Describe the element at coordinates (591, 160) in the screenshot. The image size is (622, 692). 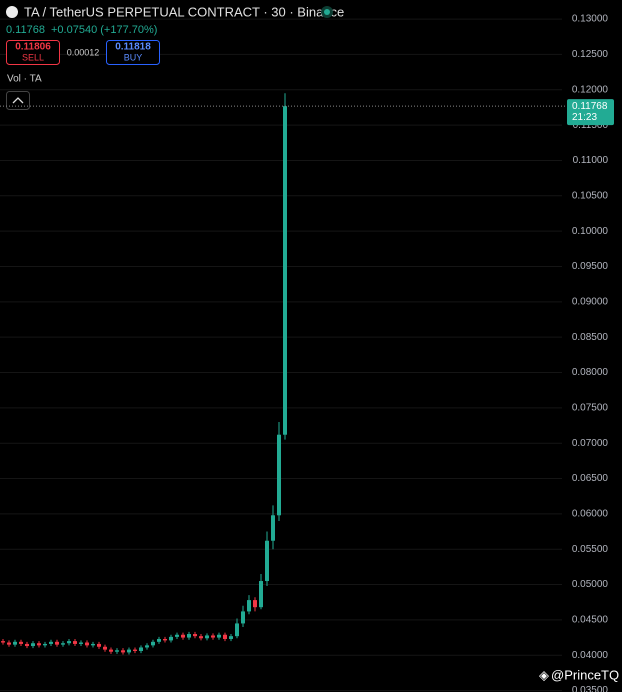
I see `y-tick-label: 0.11000` at that location.